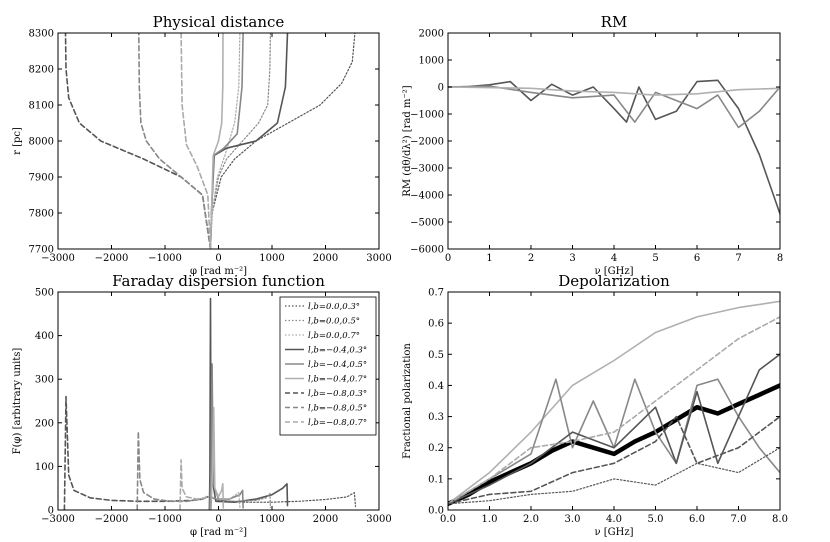 Image resolution: width=830 pixels, height=542 pixels. What do you see at coordinates (697, 519) in the screenshot?
I see `x-tick-label: 6.0` at bounding box center [697, 519].